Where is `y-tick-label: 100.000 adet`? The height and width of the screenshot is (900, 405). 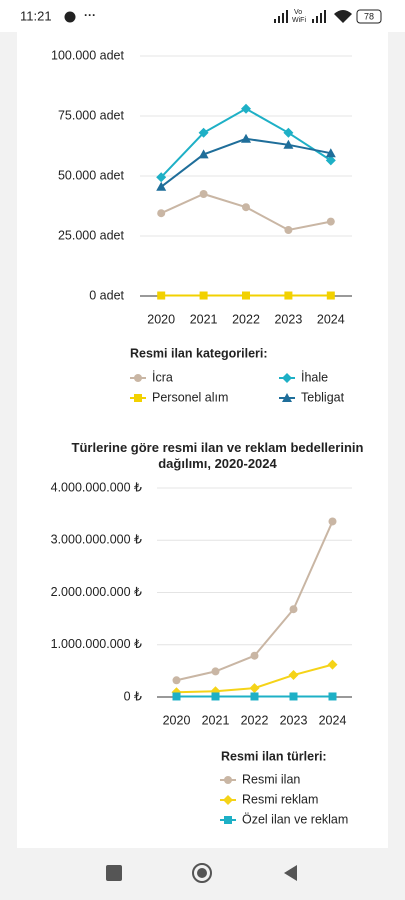 y-tick-label: 100.000 adet is located at coordinates (88, 55).